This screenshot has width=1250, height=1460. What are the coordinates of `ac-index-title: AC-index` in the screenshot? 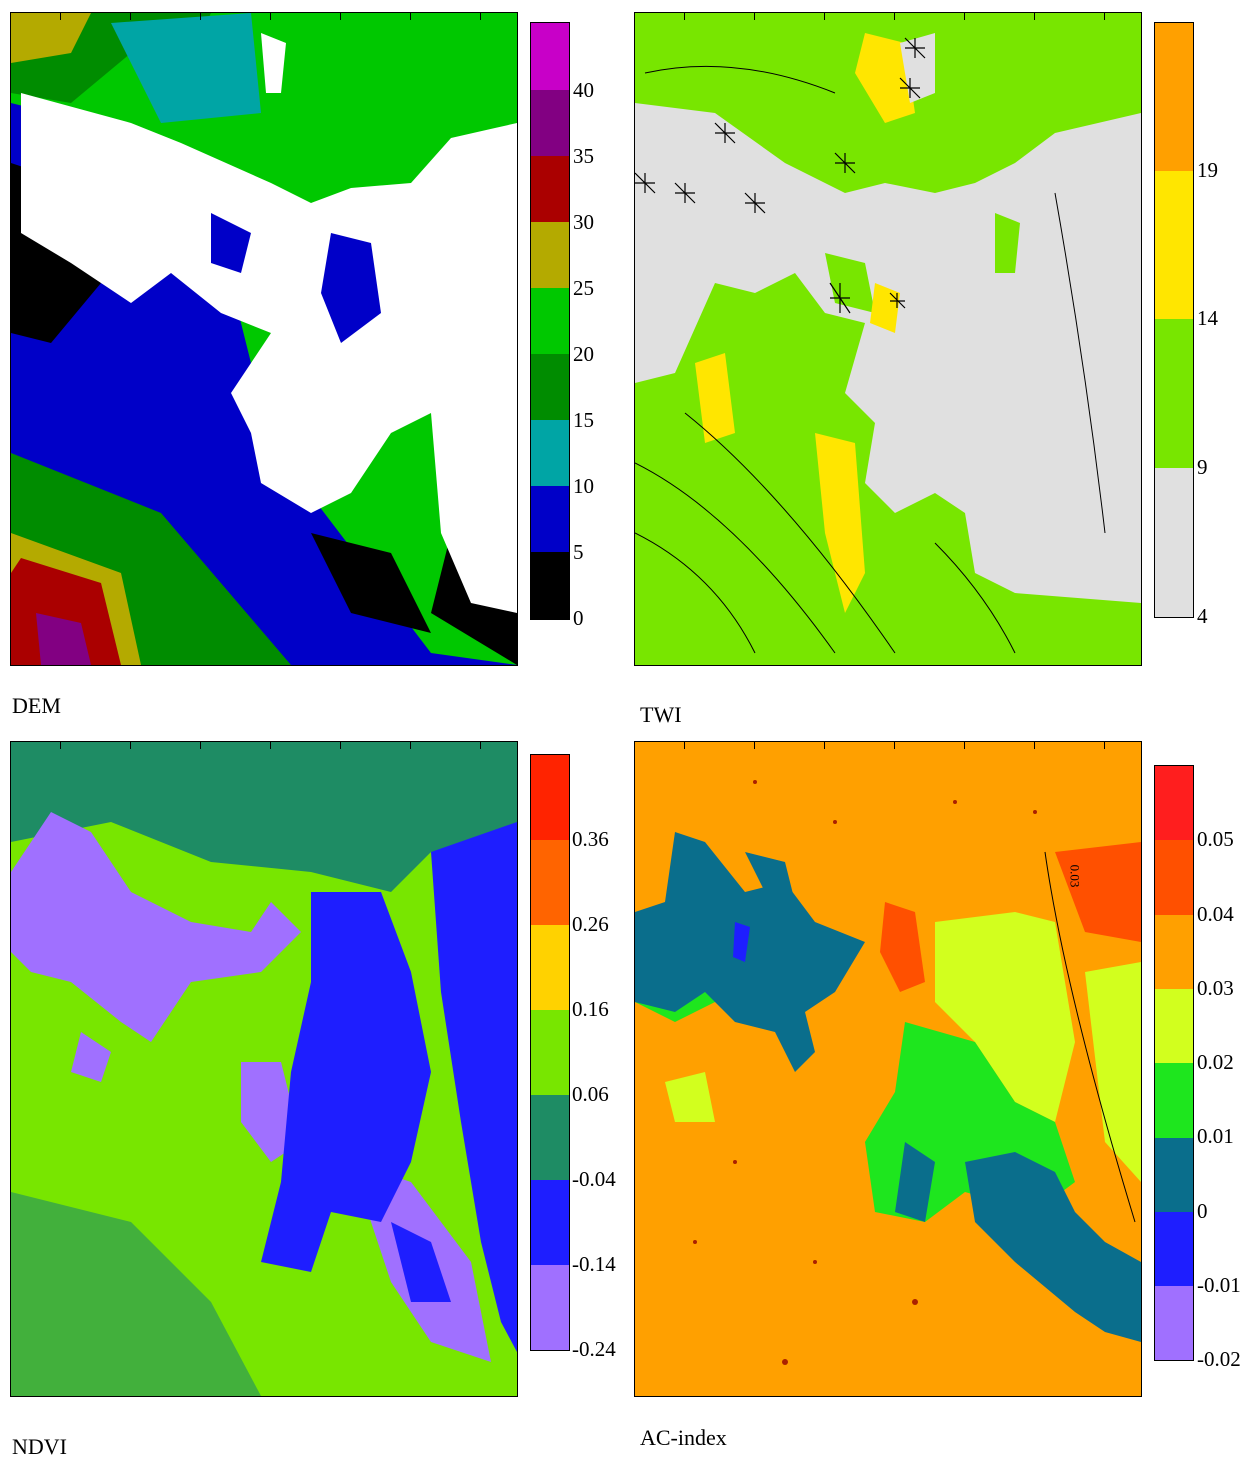 It's located at (683, 1437).